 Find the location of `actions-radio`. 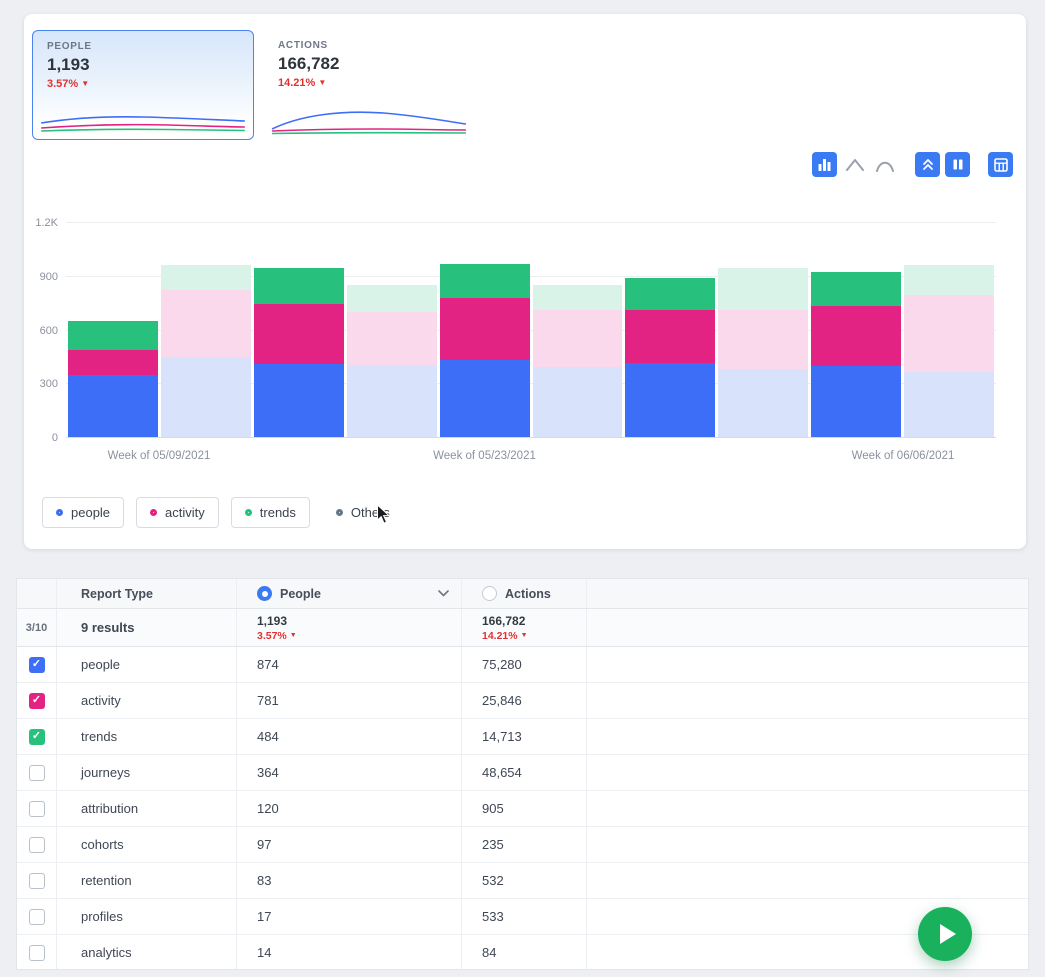

actions-radio is located at coordinates (489, 593).